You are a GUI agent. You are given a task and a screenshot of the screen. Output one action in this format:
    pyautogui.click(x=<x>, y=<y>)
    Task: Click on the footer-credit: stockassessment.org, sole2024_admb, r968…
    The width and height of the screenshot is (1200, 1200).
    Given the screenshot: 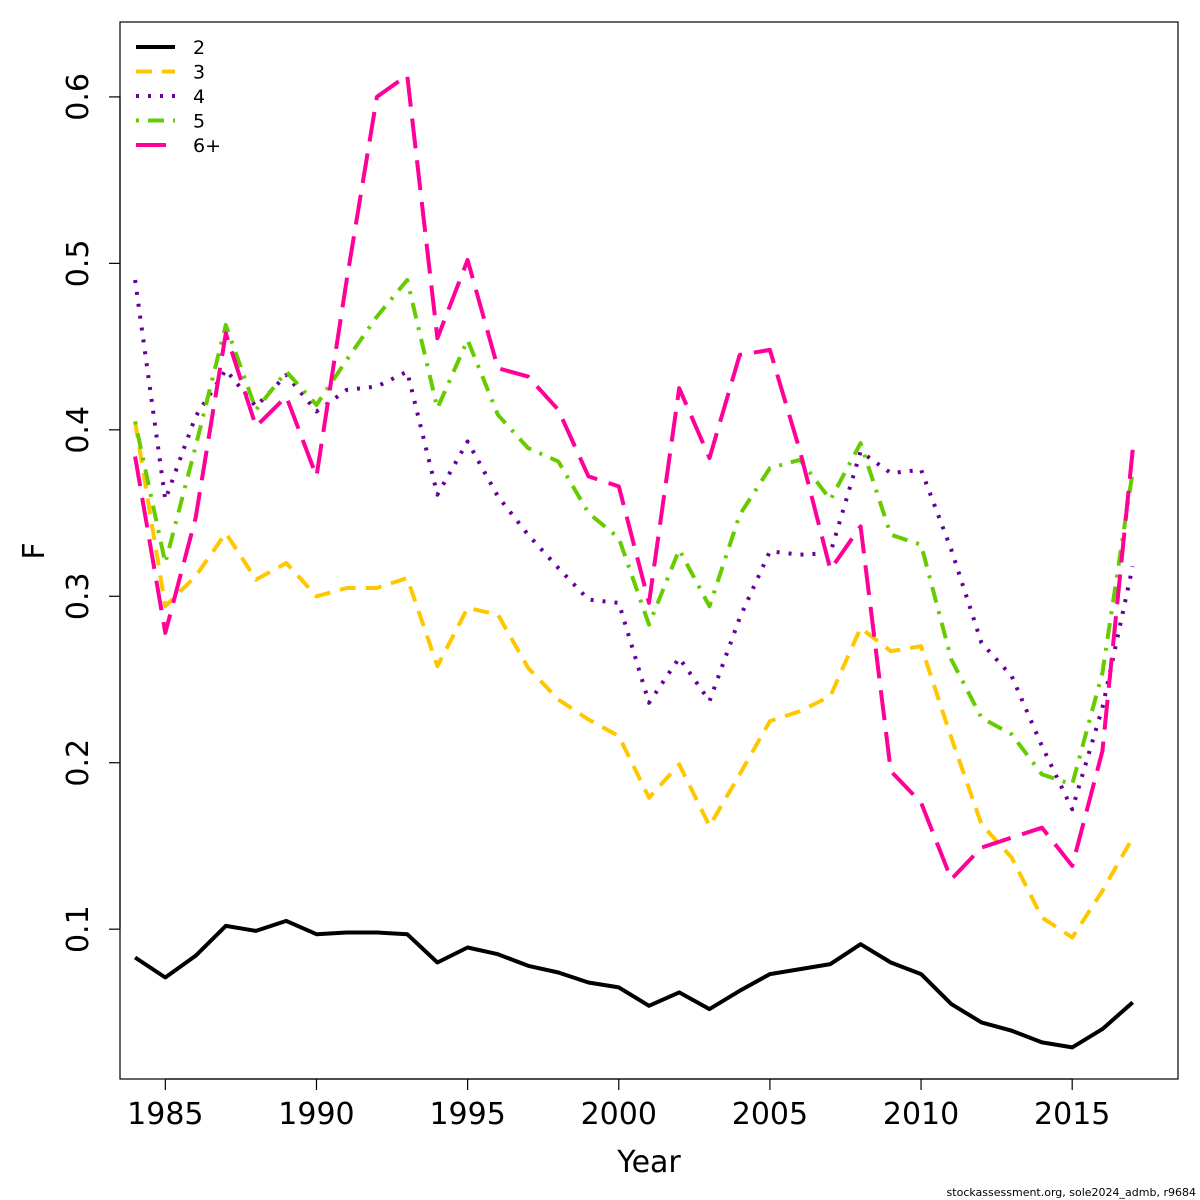 What is the action you would take?
    pyautogui.click(x=1071, y=1192)
    